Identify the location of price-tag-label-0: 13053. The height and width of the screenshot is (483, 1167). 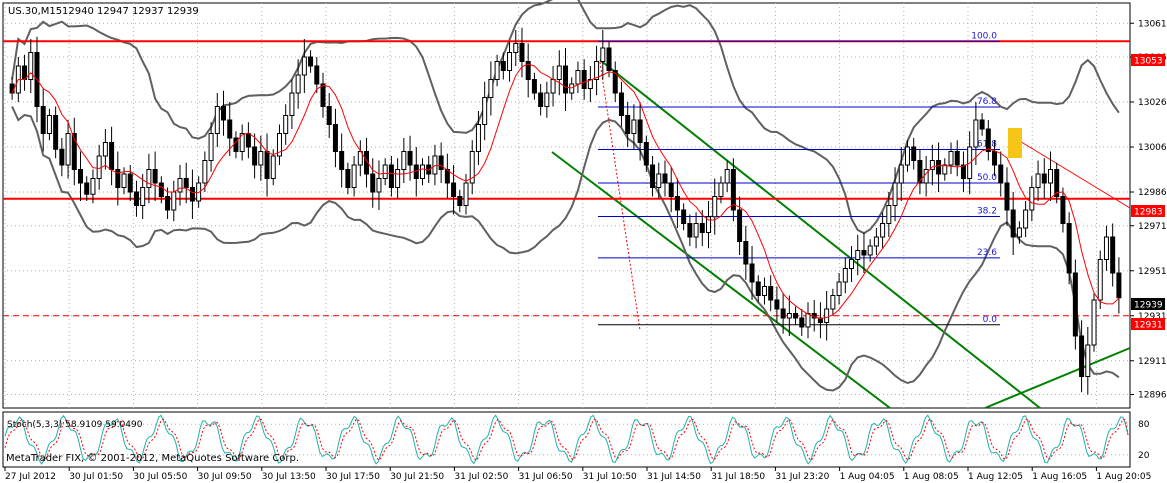
(1148, 62).